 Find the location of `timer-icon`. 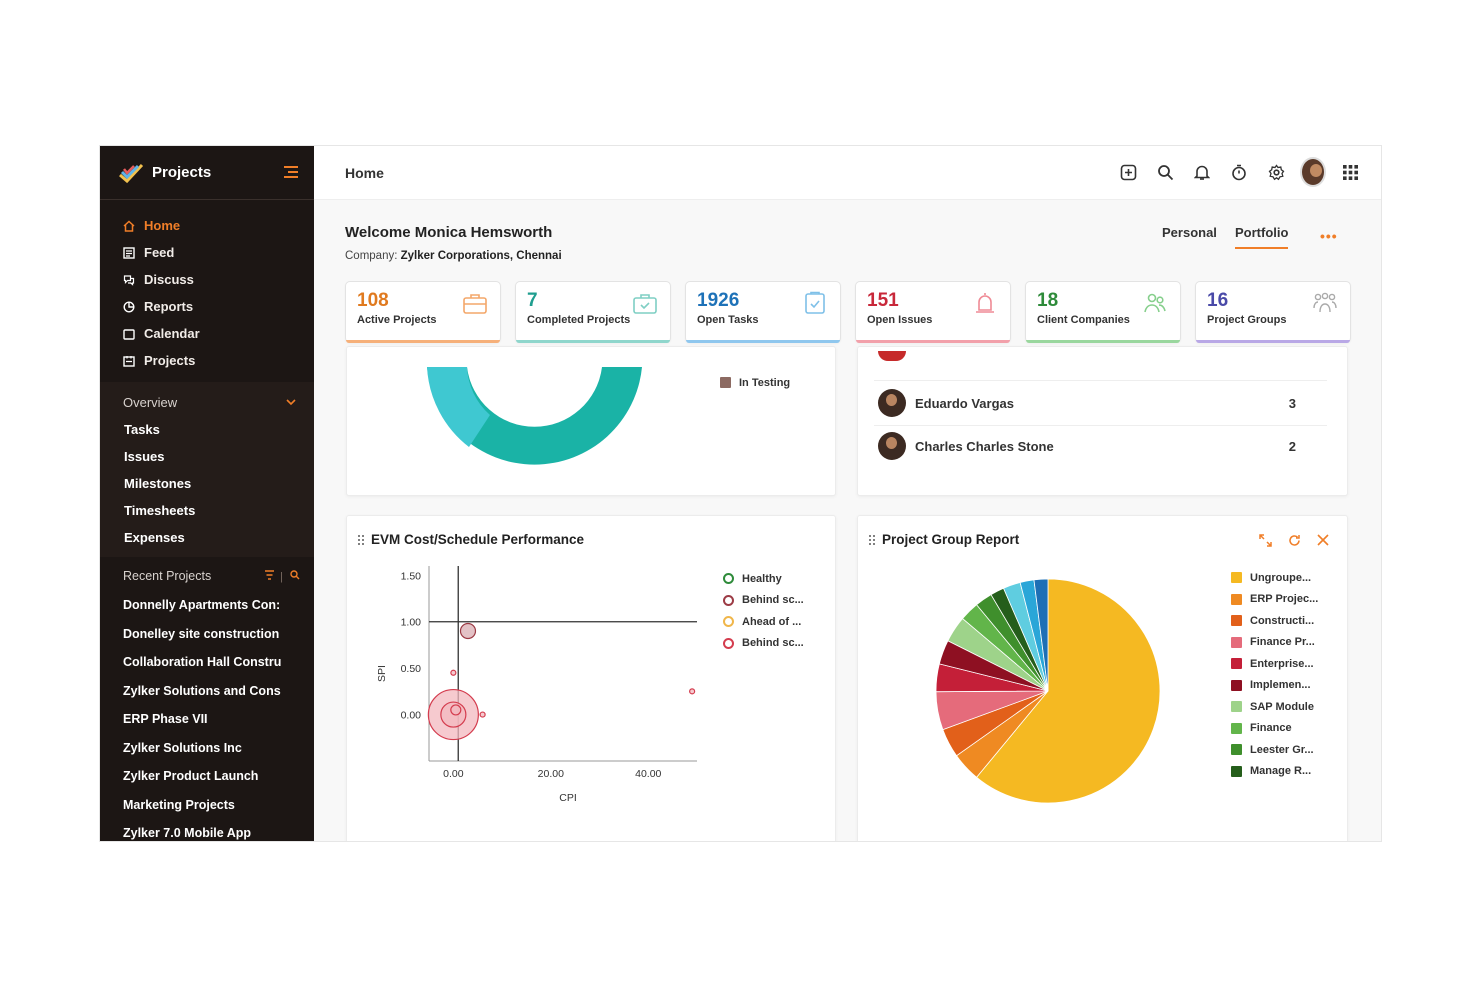

timer-icon is located at coordinates (1239, 172).